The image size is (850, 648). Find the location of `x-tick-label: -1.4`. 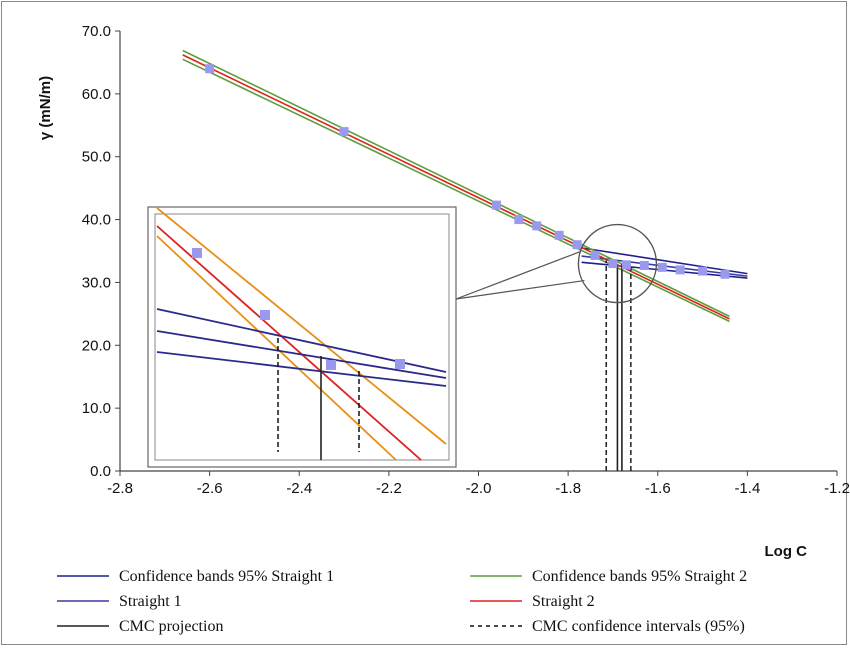

x-tick-label: -1.4 is located at coordinates (747, 488).